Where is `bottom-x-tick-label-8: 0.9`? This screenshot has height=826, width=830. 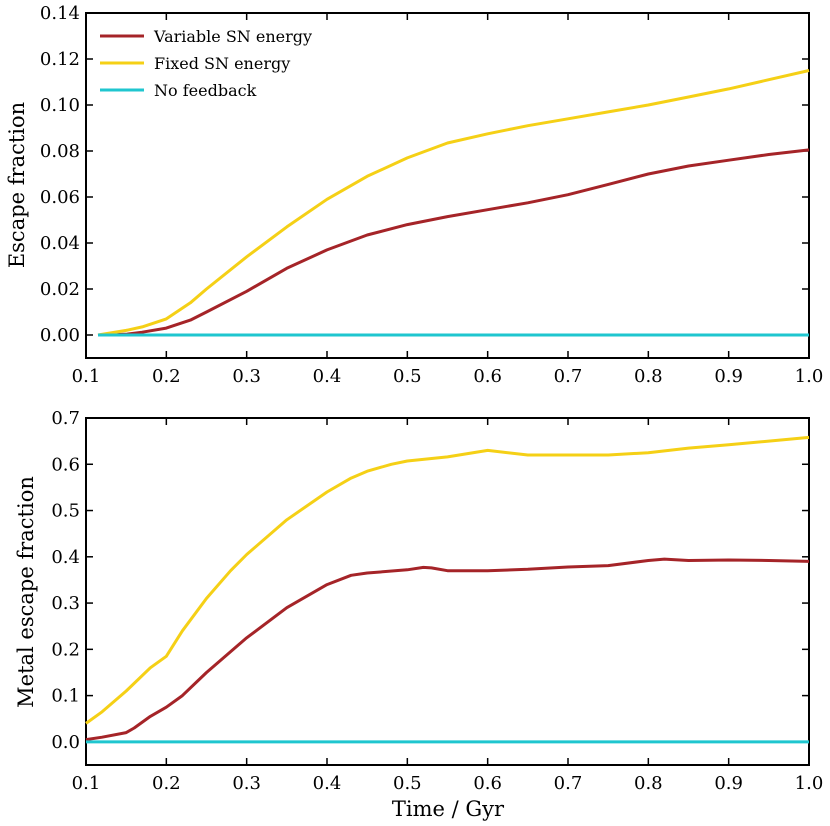
bottom-x-tick-label-8: 0.9 is located at coordinates (728, 783).